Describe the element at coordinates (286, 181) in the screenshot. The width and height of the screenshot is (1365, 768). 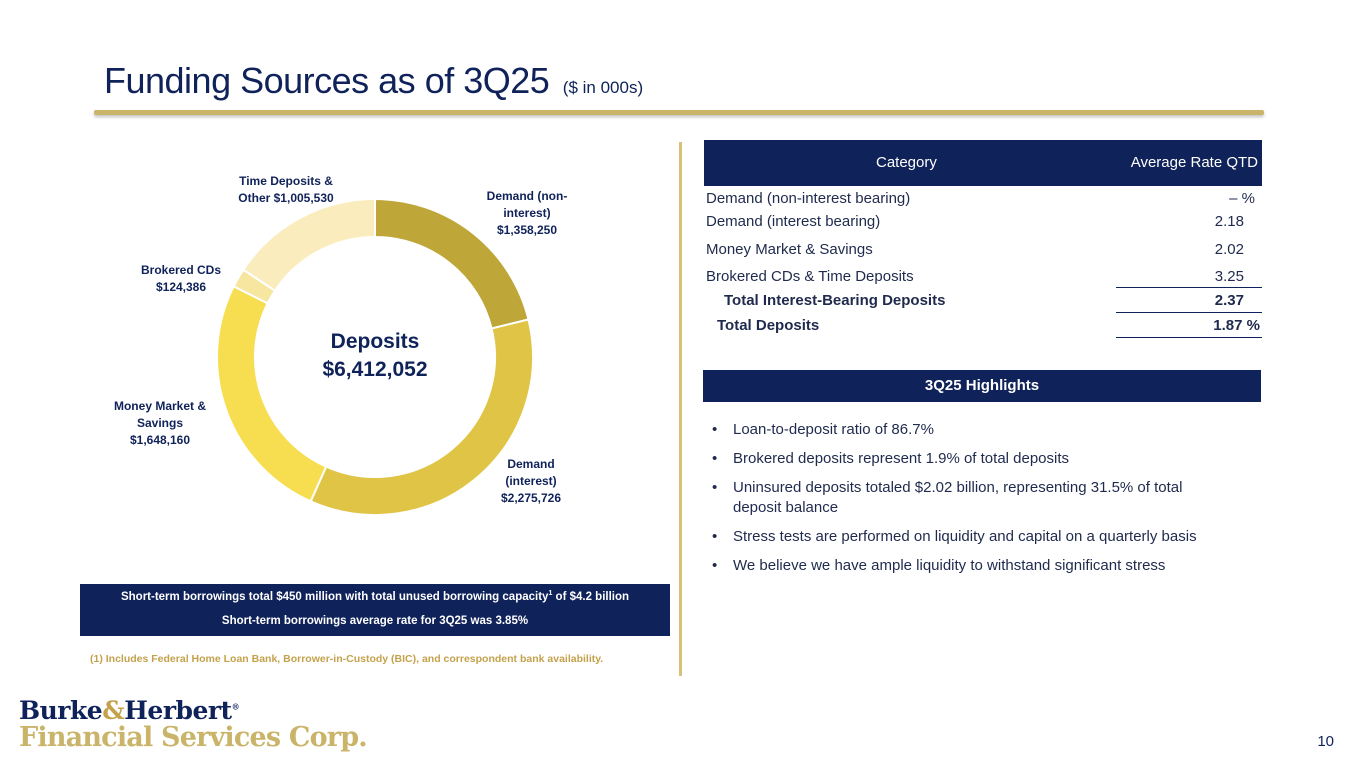
I see `slice-label-line: Time Deposits &` at that location.